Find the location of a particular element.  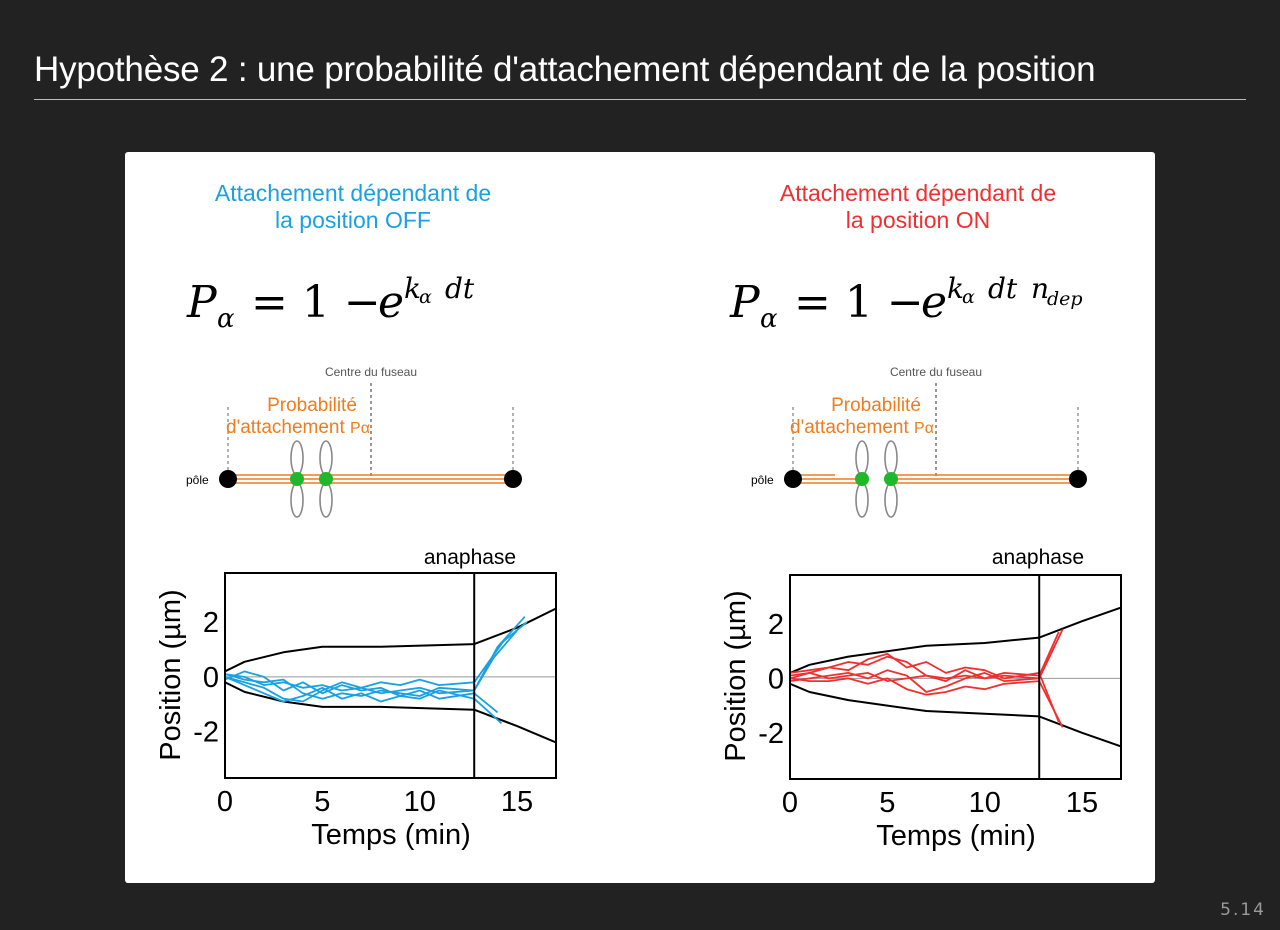

svg-text: dep is located at coordinates (1065, 299).